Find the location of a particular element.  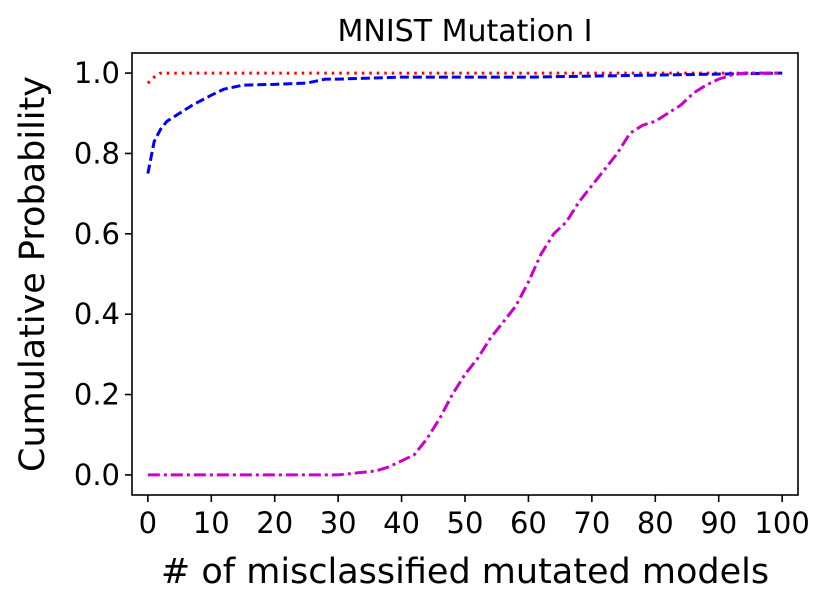

x-tick-label: 10 is located at coordinates (211, 523).